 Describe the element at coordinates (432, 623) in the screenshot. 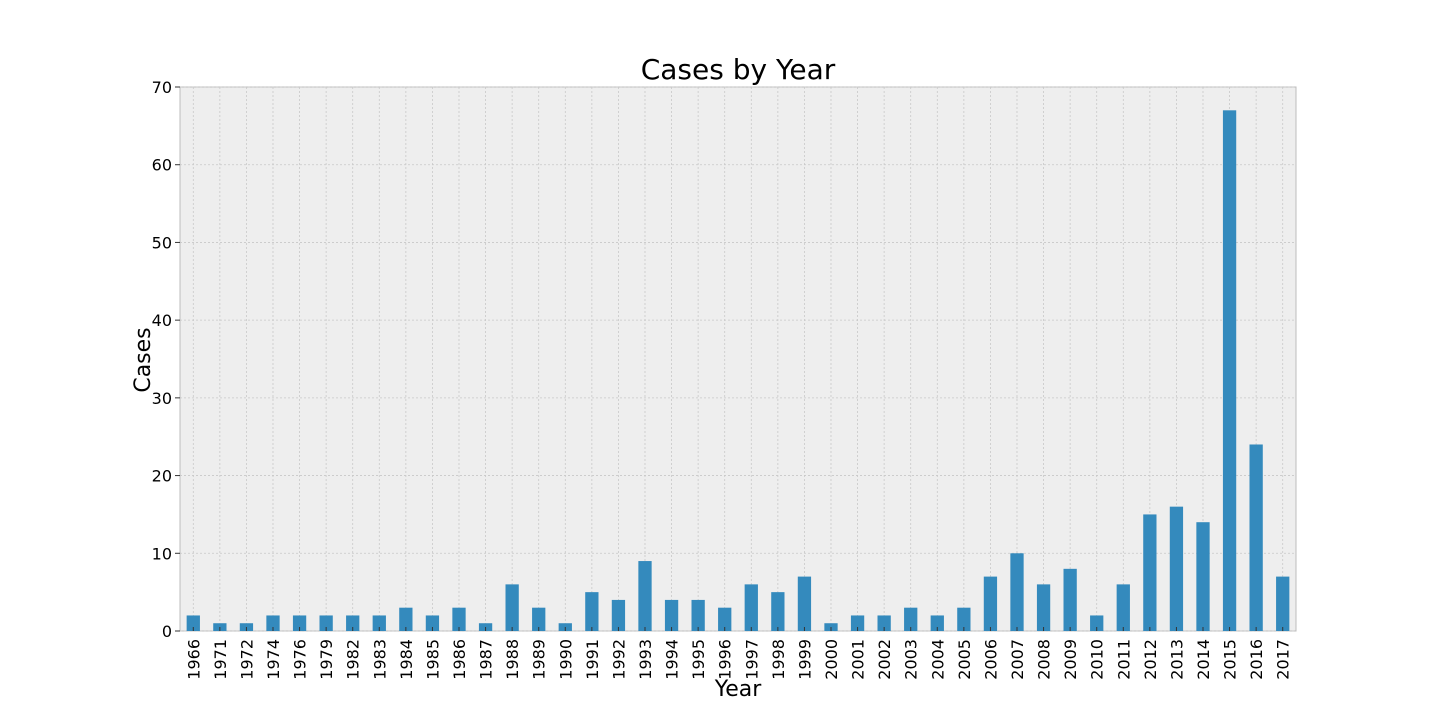

I see `bar-1985` at that location.